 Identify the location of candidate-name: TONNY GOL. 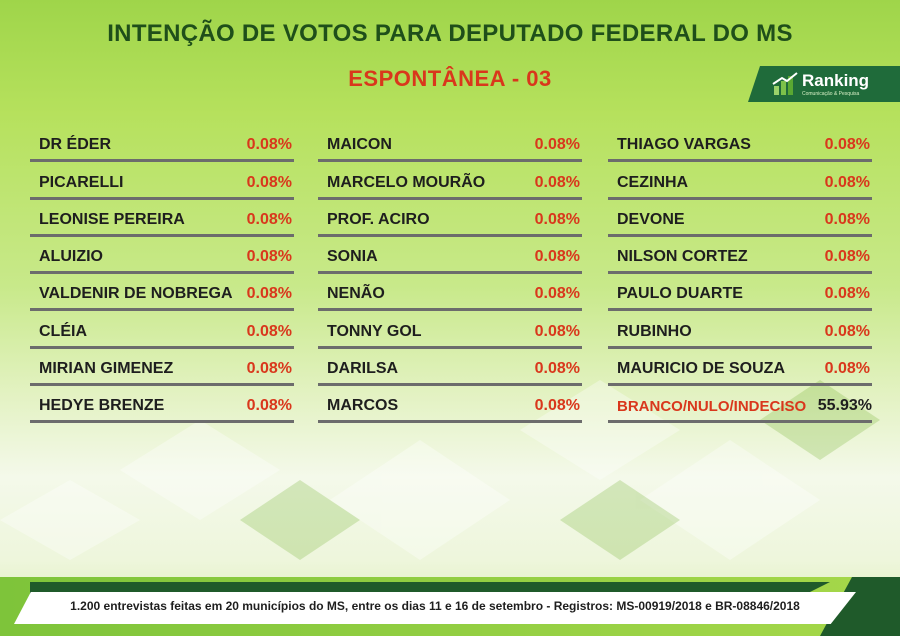
(374, 331).